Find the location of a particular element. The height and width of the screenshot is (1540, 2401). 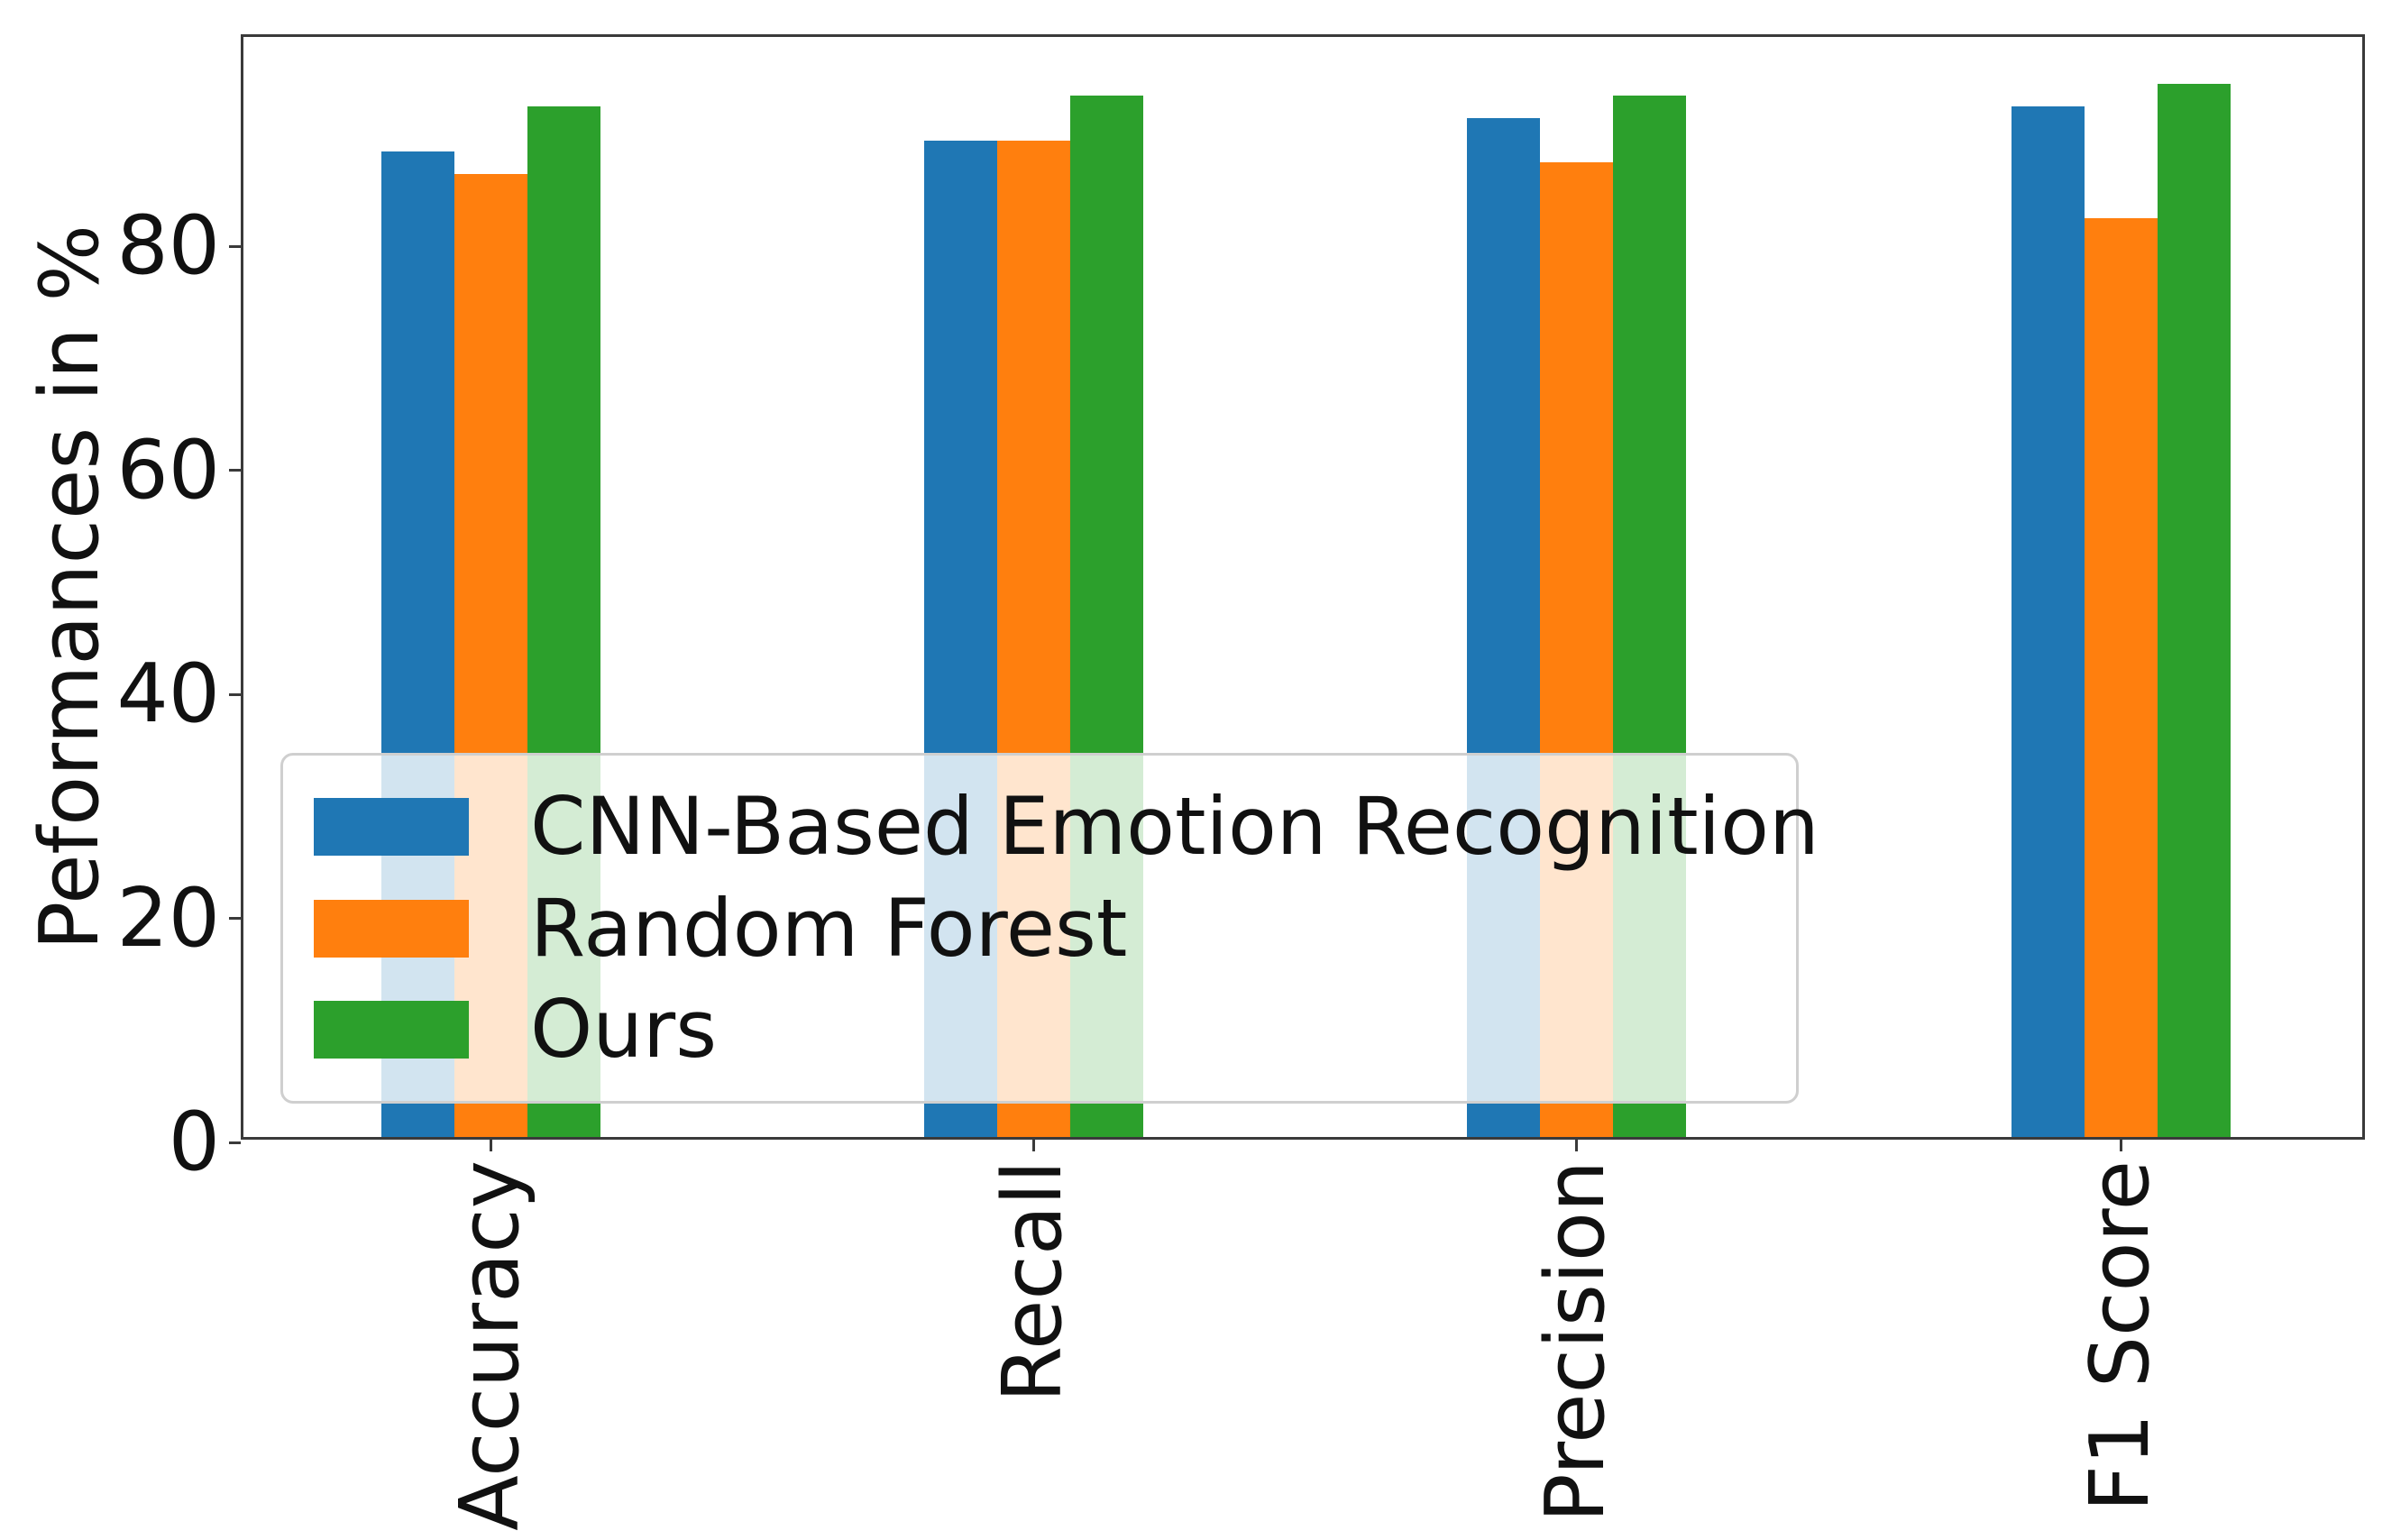

y-tick-label: 40 is located at coordinates (168, 694).